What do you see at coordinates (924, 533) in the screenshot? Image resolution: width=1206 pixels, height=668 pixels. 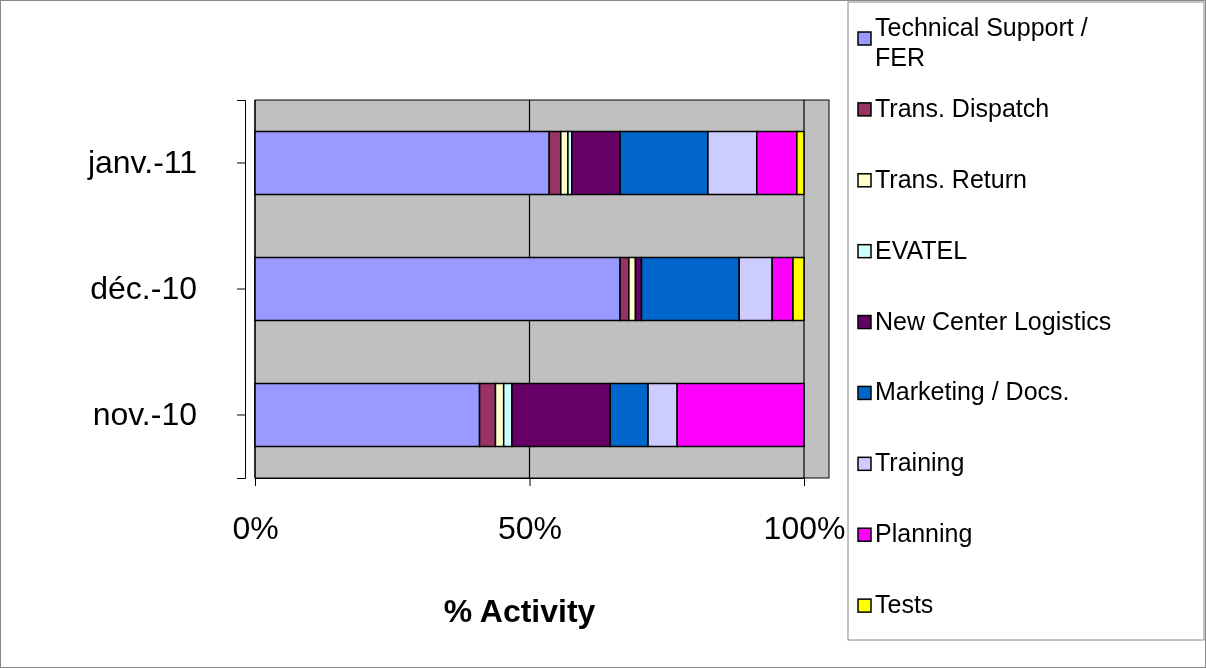 I see `legend-label: Planning` at bounding box center [924, 533].